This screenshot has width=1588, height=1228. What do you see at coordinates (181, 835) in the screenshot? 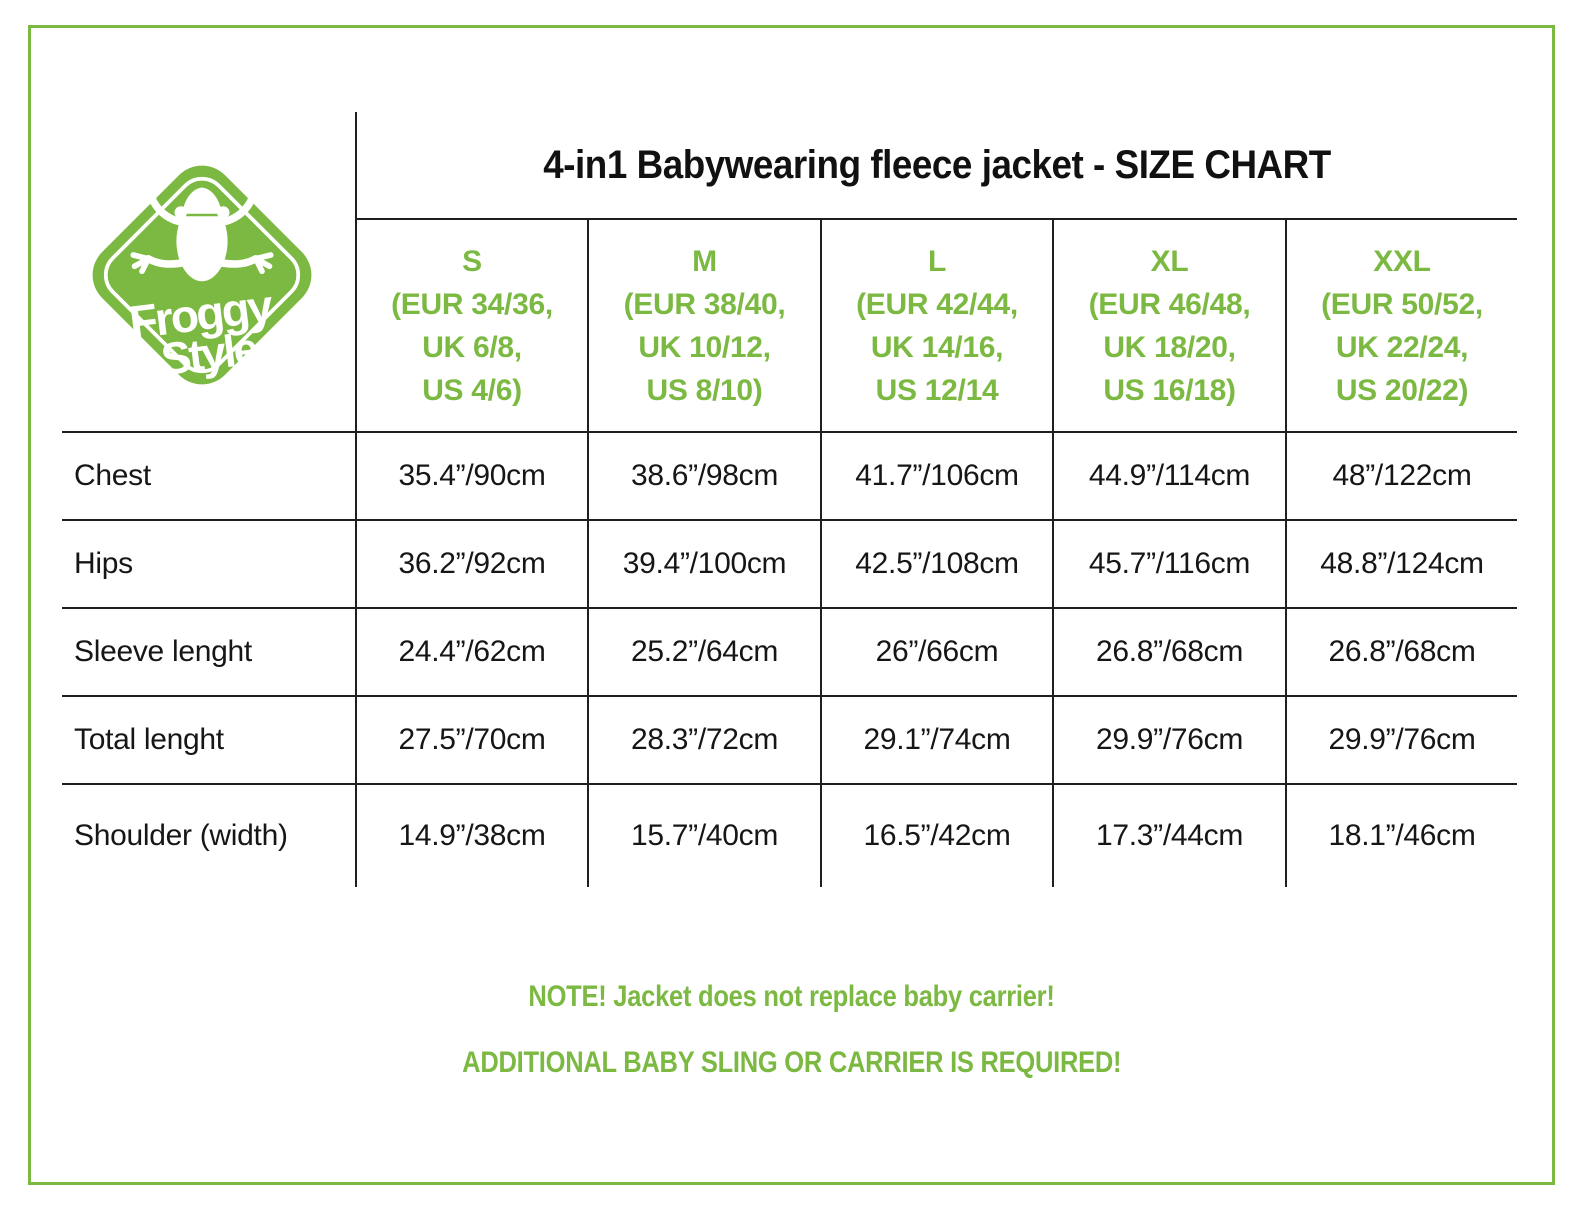
I see `row-label-shoulder-width: Shoulder (width)` at bounding box center [181, 835].